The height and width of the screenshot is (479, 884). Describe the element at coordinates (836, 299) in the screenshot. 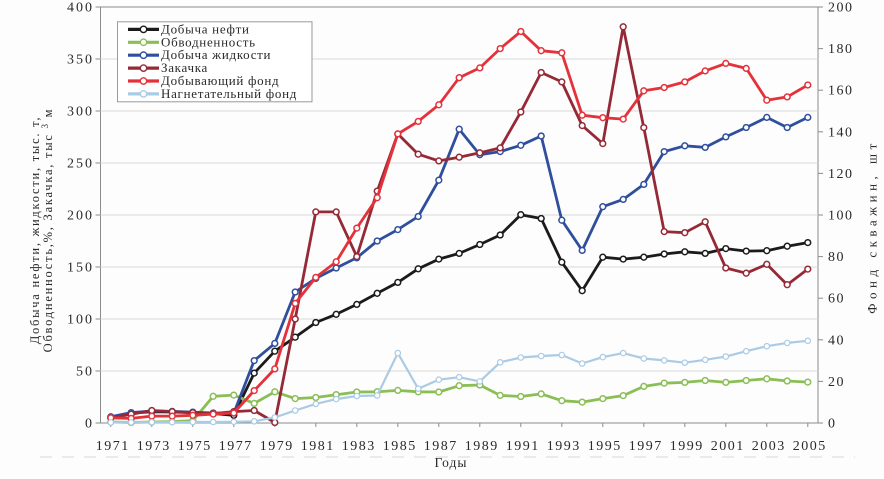

I see `svg-text: 60` at that location.